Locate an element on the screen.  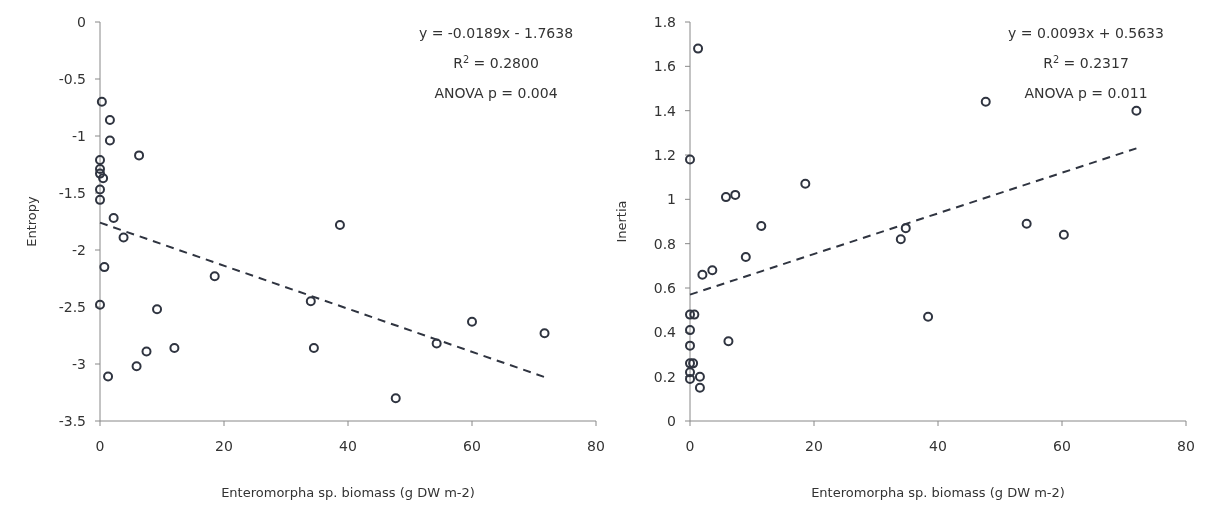
y-tick-label: -0.5 is located at coordinates (72, 79).